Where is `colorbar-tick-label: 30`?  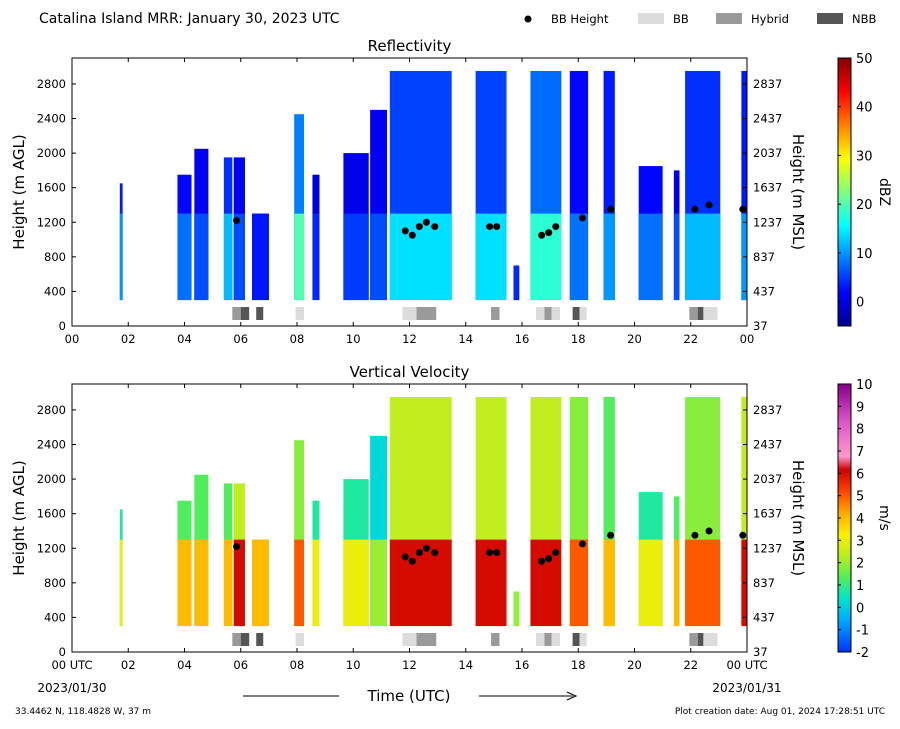
colorbar-tick-label: 30 is located at coordinates (864, 156).